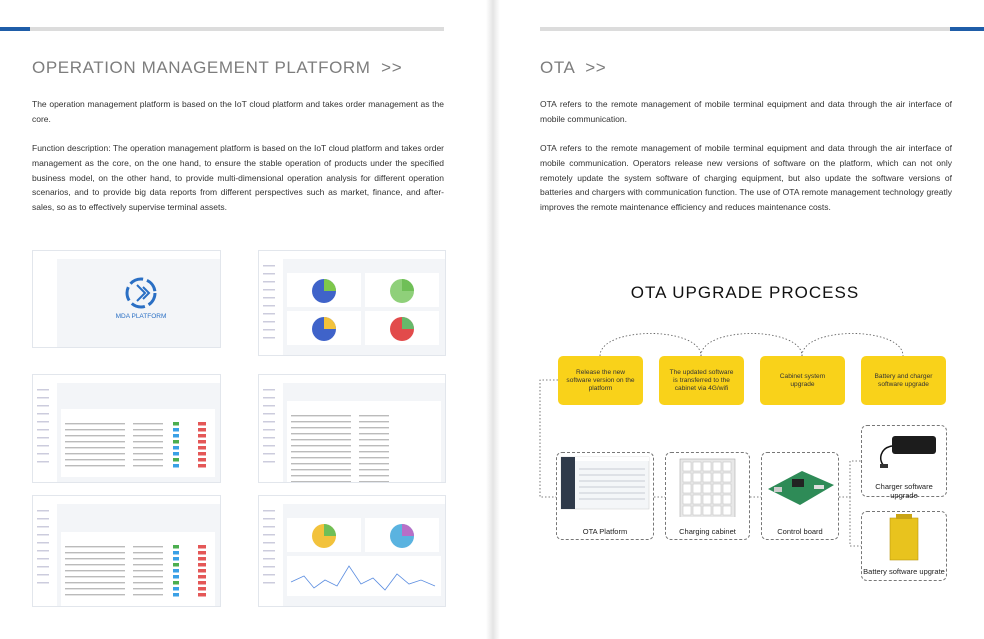 The width and height of the screenshot is (984, 639). I want to click on accent-bar, so click(15, 29).